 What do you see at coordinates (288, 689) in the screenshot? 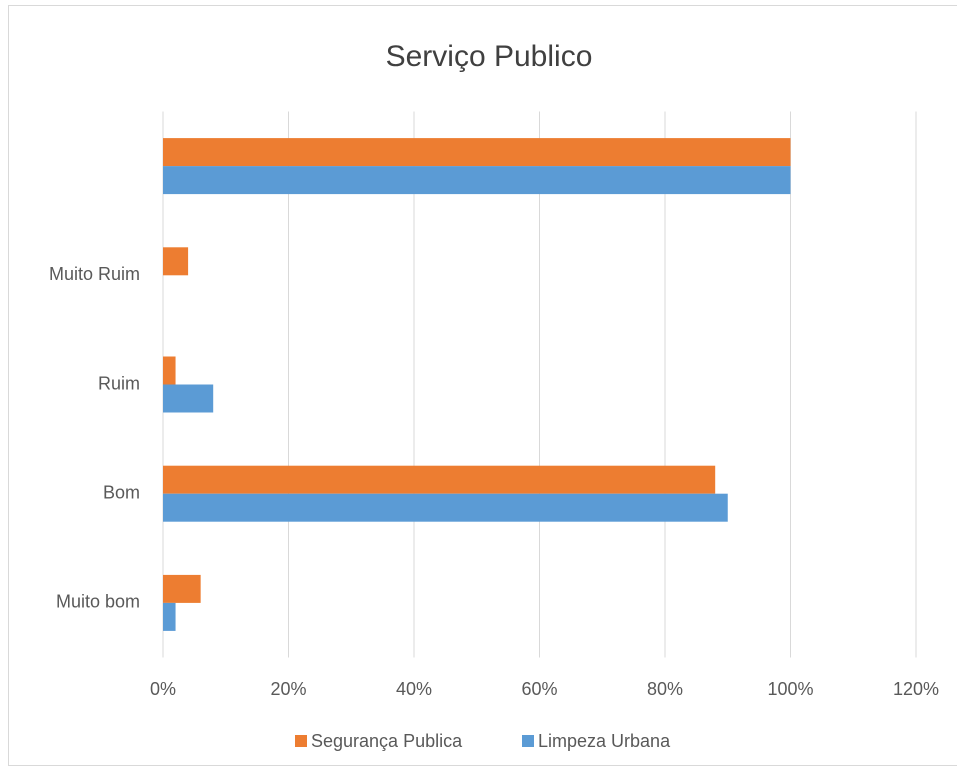
I see `x-tick-label: 20%` at bounding box center [288, 689].